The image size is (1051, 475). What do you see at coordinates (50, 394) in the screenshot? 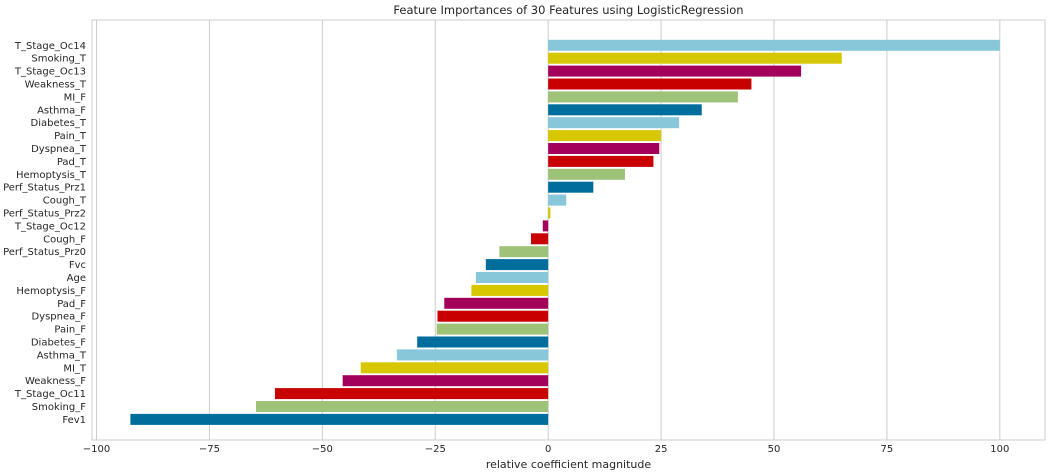
I see `y-tick-label: T_Stage_Oc11` at bounding box center [50, 394].